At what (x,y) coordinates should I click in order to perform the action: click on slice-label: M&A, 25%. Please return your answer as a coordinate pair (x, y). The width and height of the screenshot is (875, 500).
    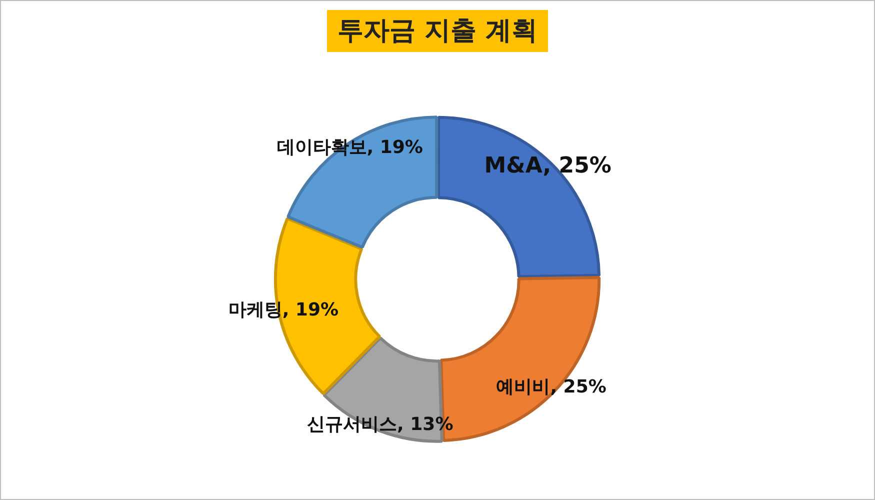
    Looking at the image, I should click on (548, 166).